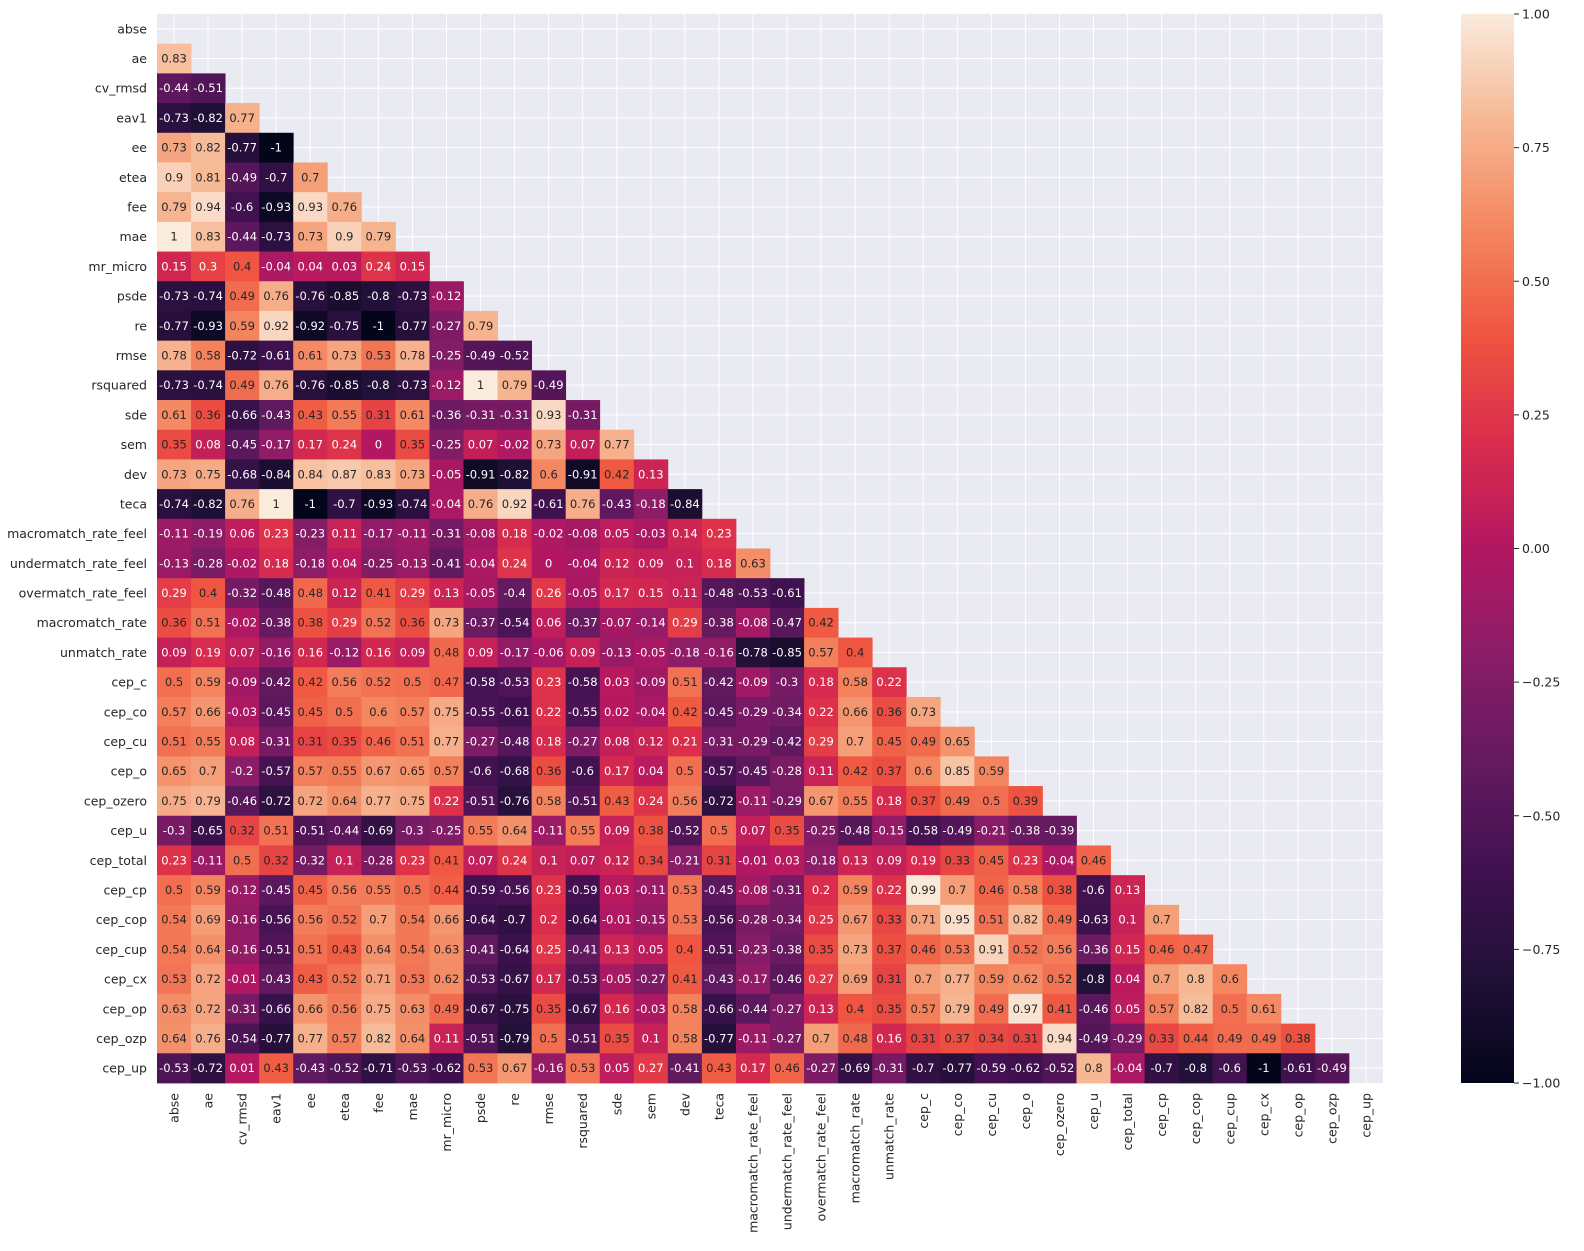 The image size is (1584, 1251). What do you see at coordinates (855, 1068) in the screenshot?
I see `cell-value: -0.69` at bounding box center [855, 1068].